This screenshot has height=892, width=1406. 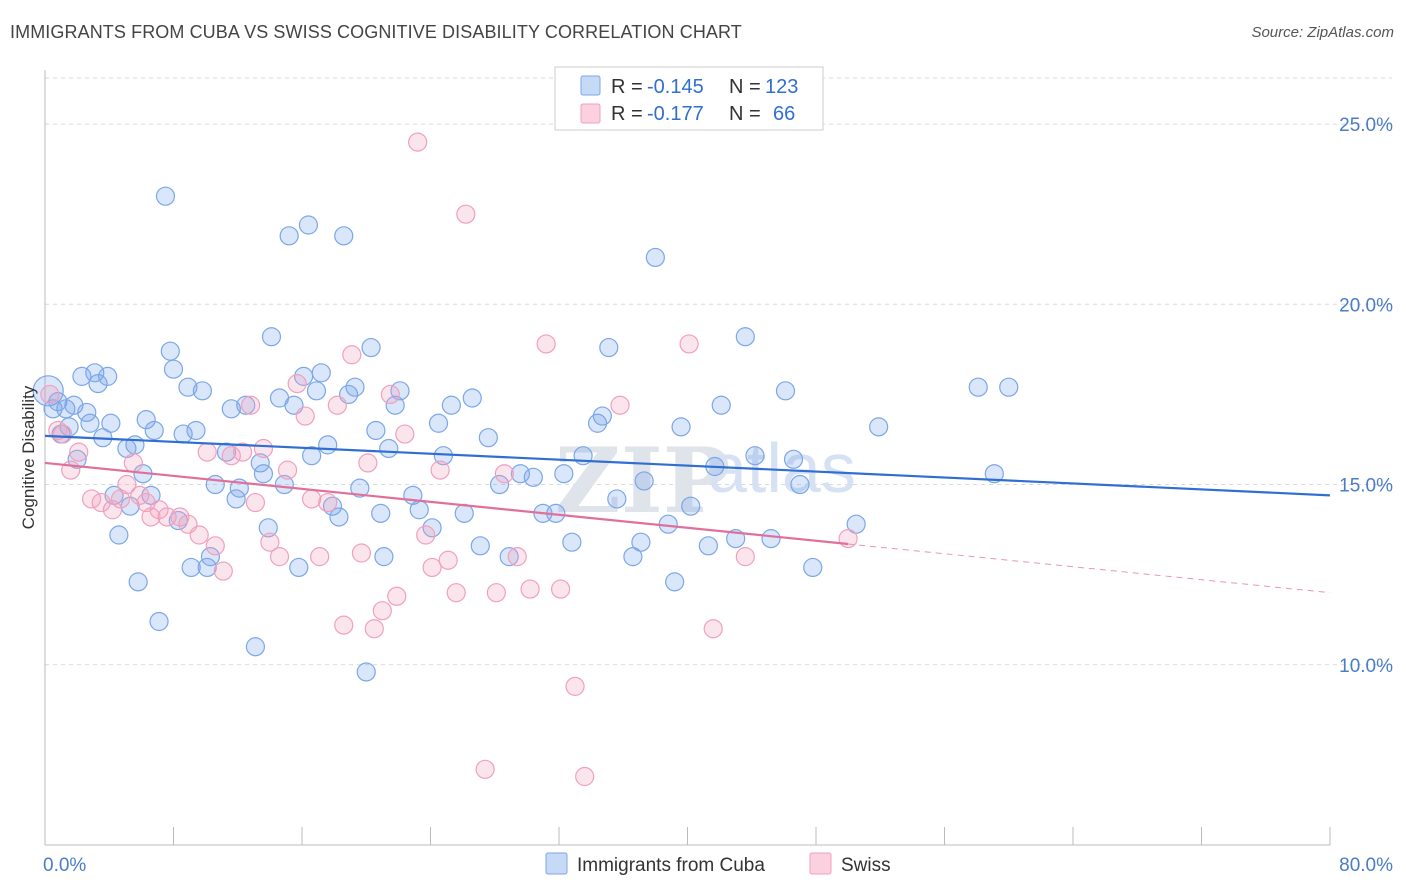 I want to click on legend-n-value-swiss: 66, so click(x=784, y=114).